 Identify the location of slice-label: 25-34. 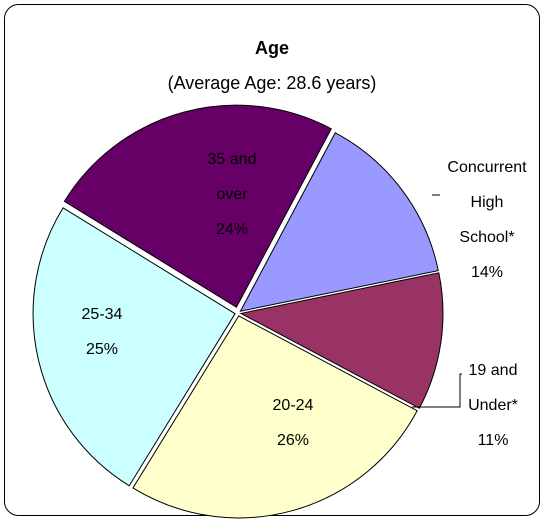
(102, 314).